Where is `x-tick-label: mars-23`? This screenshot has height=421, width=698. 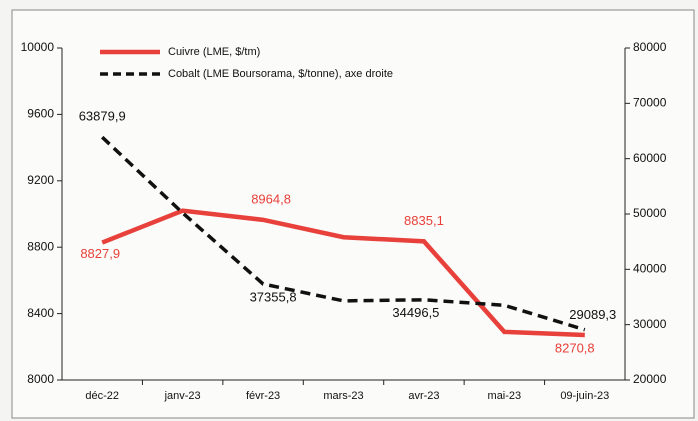 x-tick-label: mars-23 is located at coordinates (343, 396).